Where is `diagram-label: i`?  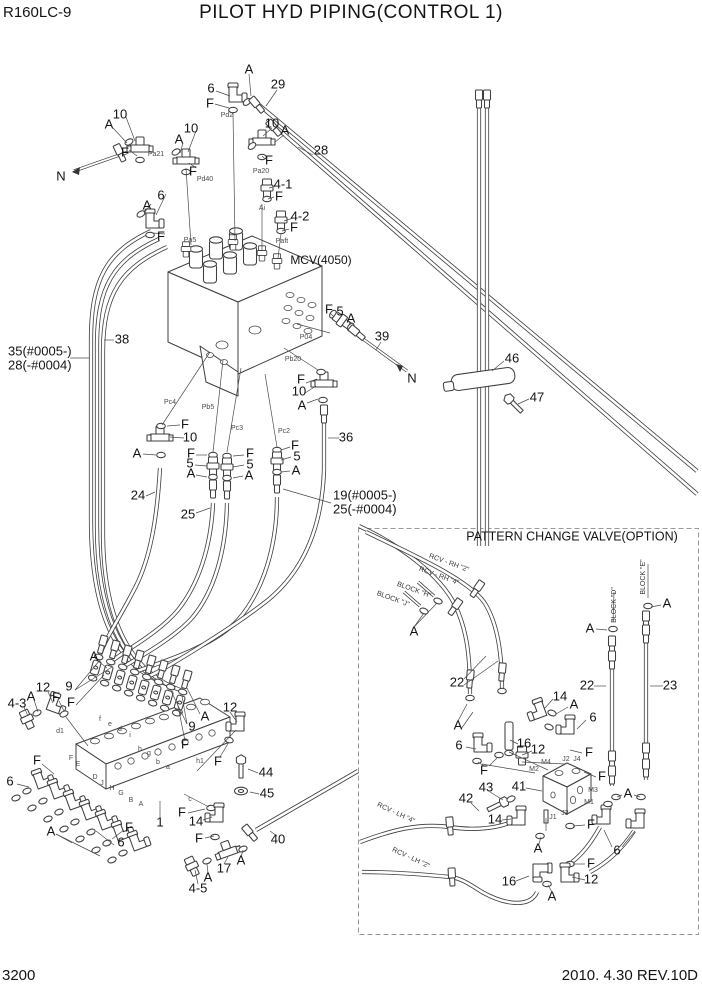
diagram-label: i is located at coordinates (130, 735).